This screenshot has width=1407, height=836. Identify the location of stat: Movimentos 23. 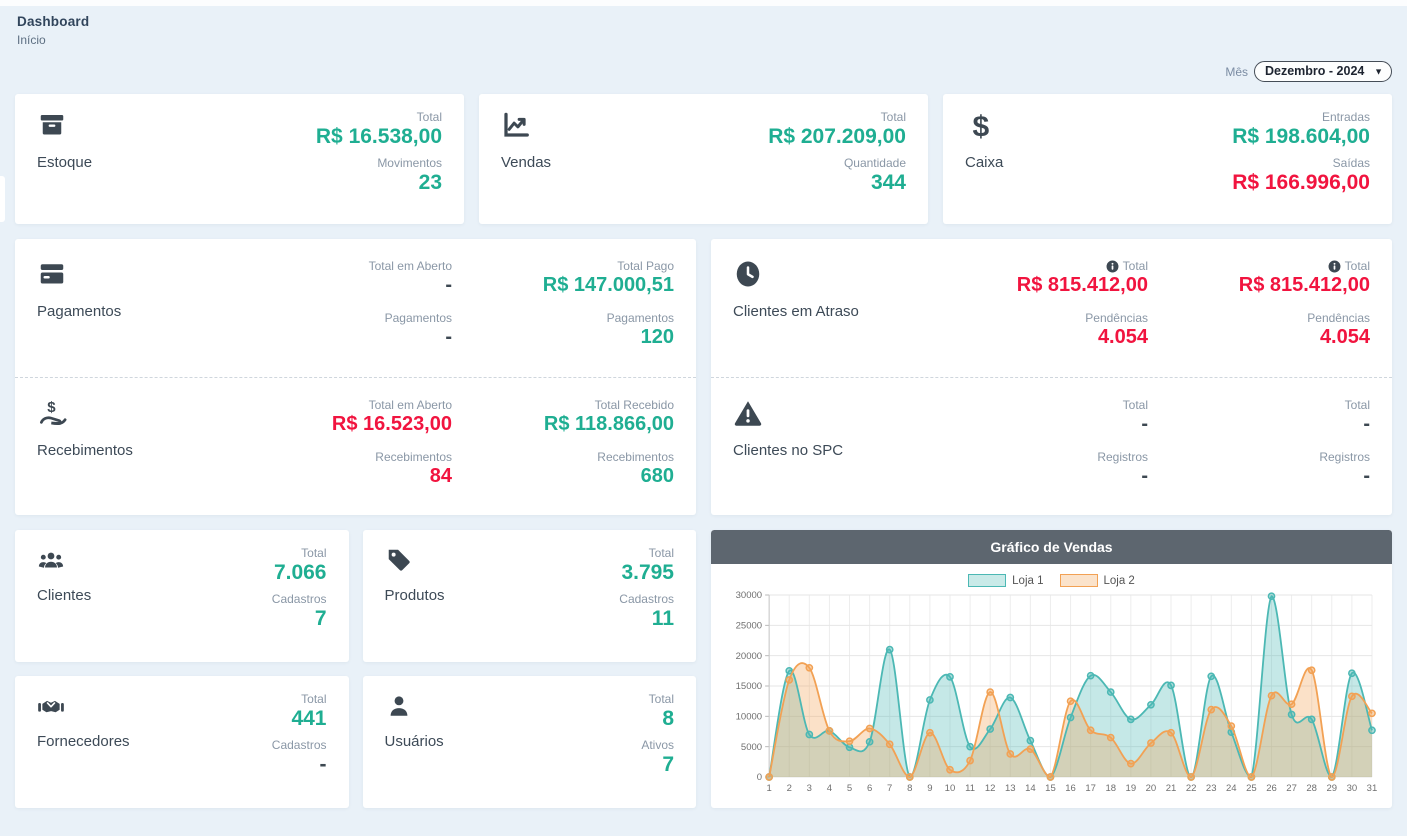
(379, 176).